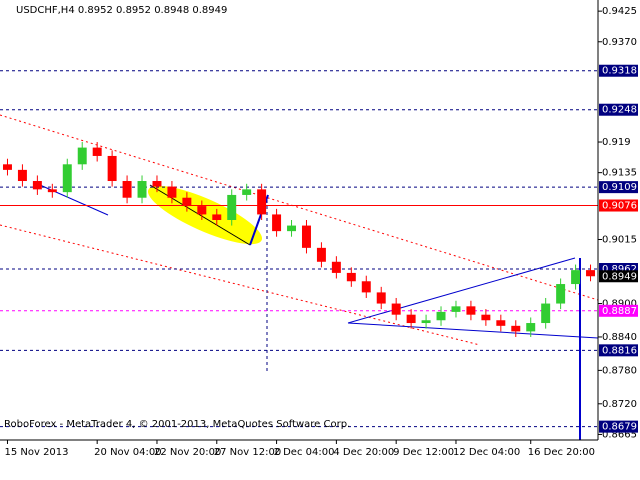 This screenshot has width=640, height=480. I want to click on level-label: 0.9076, so click(619, 206).